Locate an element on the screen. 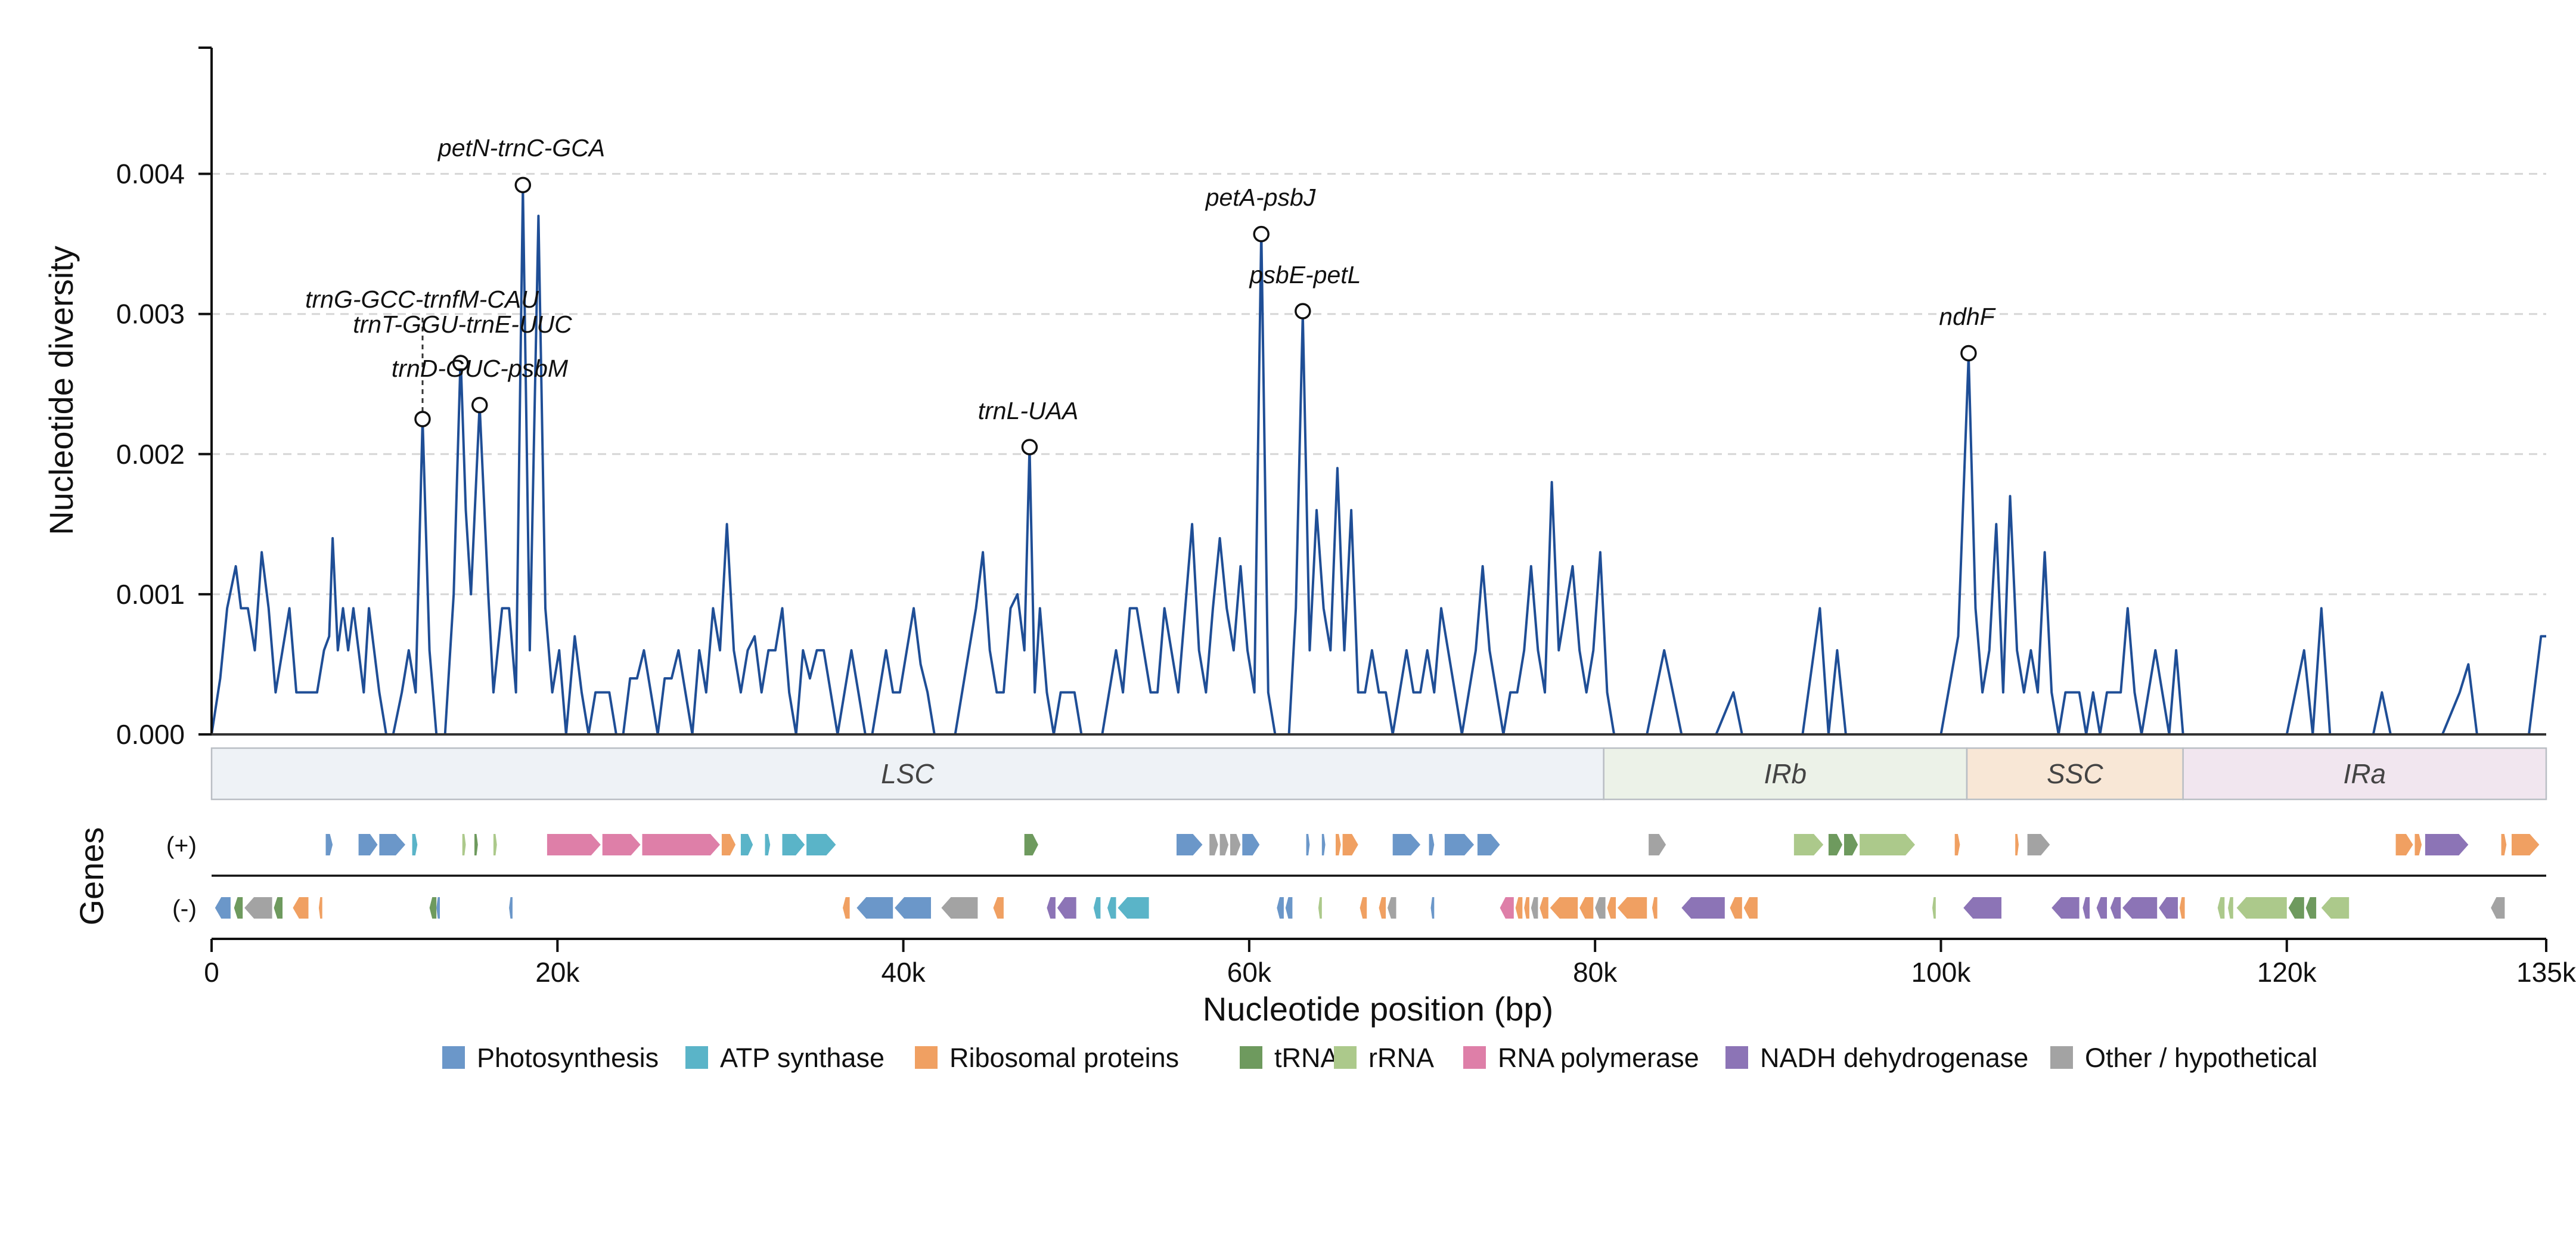  region-label: IRa is located at coordinates (2365, 774).